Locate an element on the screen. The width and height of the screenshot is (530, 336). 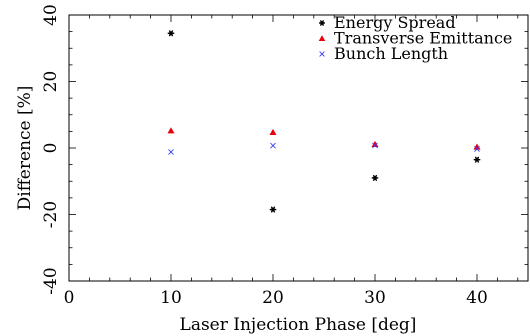
y-tick-label: 20 is located at coordinates (51, 82).